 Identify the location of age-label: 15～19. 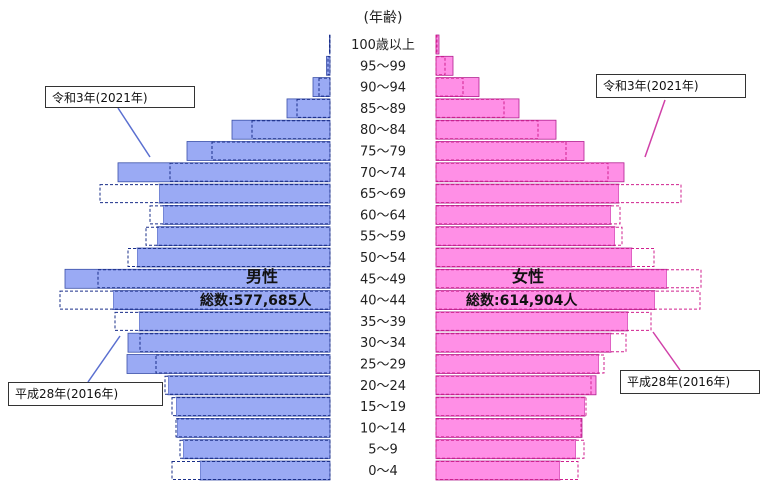
(383, 407).